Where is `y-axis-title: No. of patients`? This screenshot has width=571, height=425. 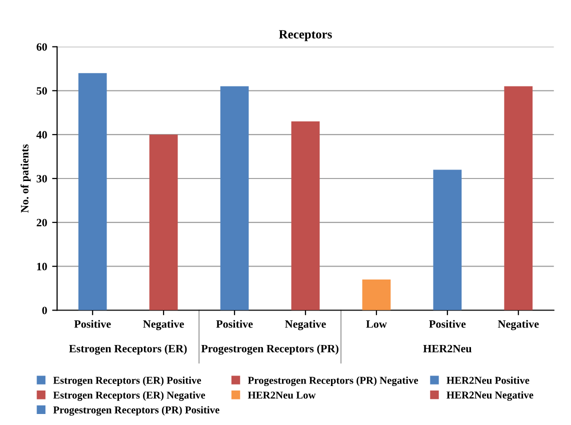 y-axis-title: No. of patients is located at coordinates (25, 178).